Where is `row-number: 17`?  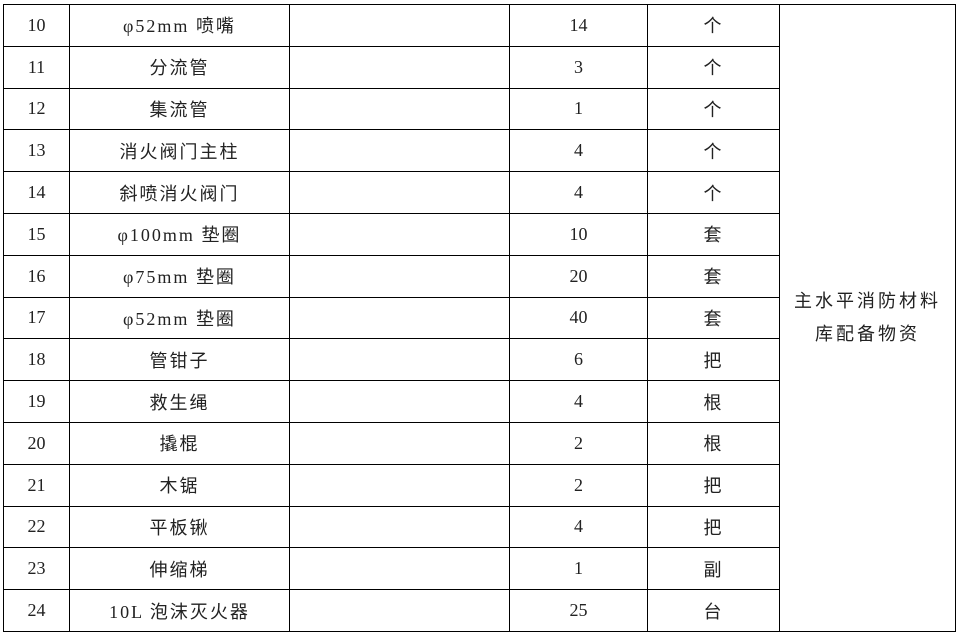 row-number: 17 is located at coordinates (36, 318).